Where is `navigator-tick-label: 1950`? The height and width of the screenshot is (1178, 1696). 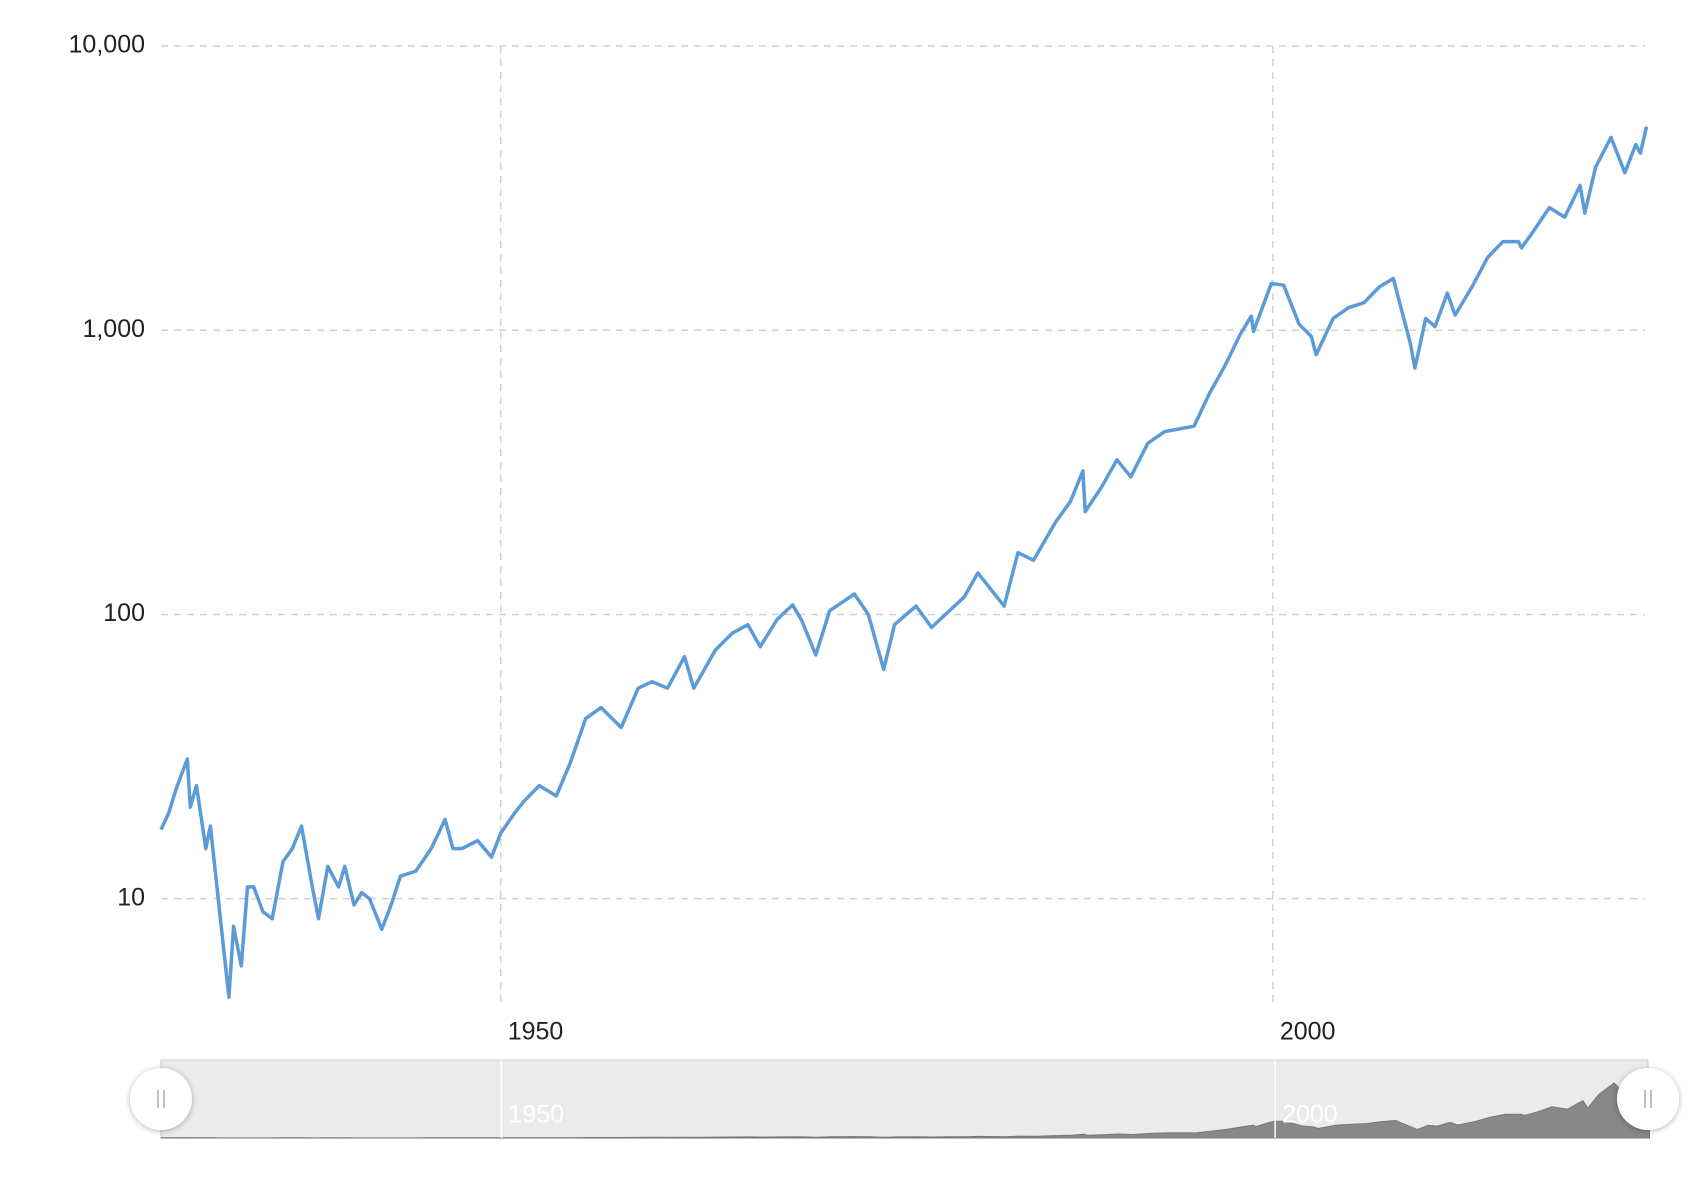
navigator-tick-label: 1950 is located at coordinates (536, 1115).